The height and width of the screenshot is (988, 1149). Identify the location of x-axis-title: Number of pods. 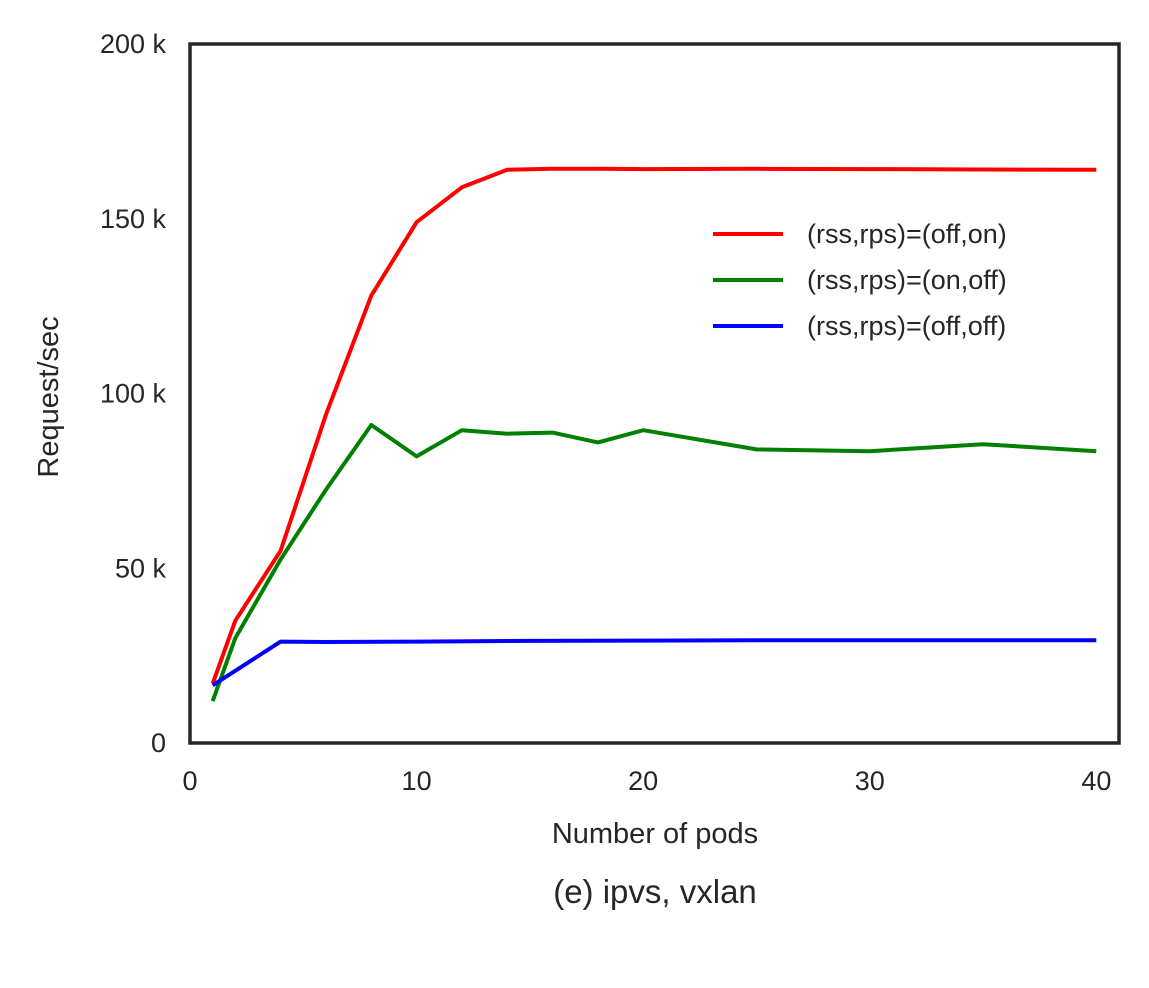
(655, 834).